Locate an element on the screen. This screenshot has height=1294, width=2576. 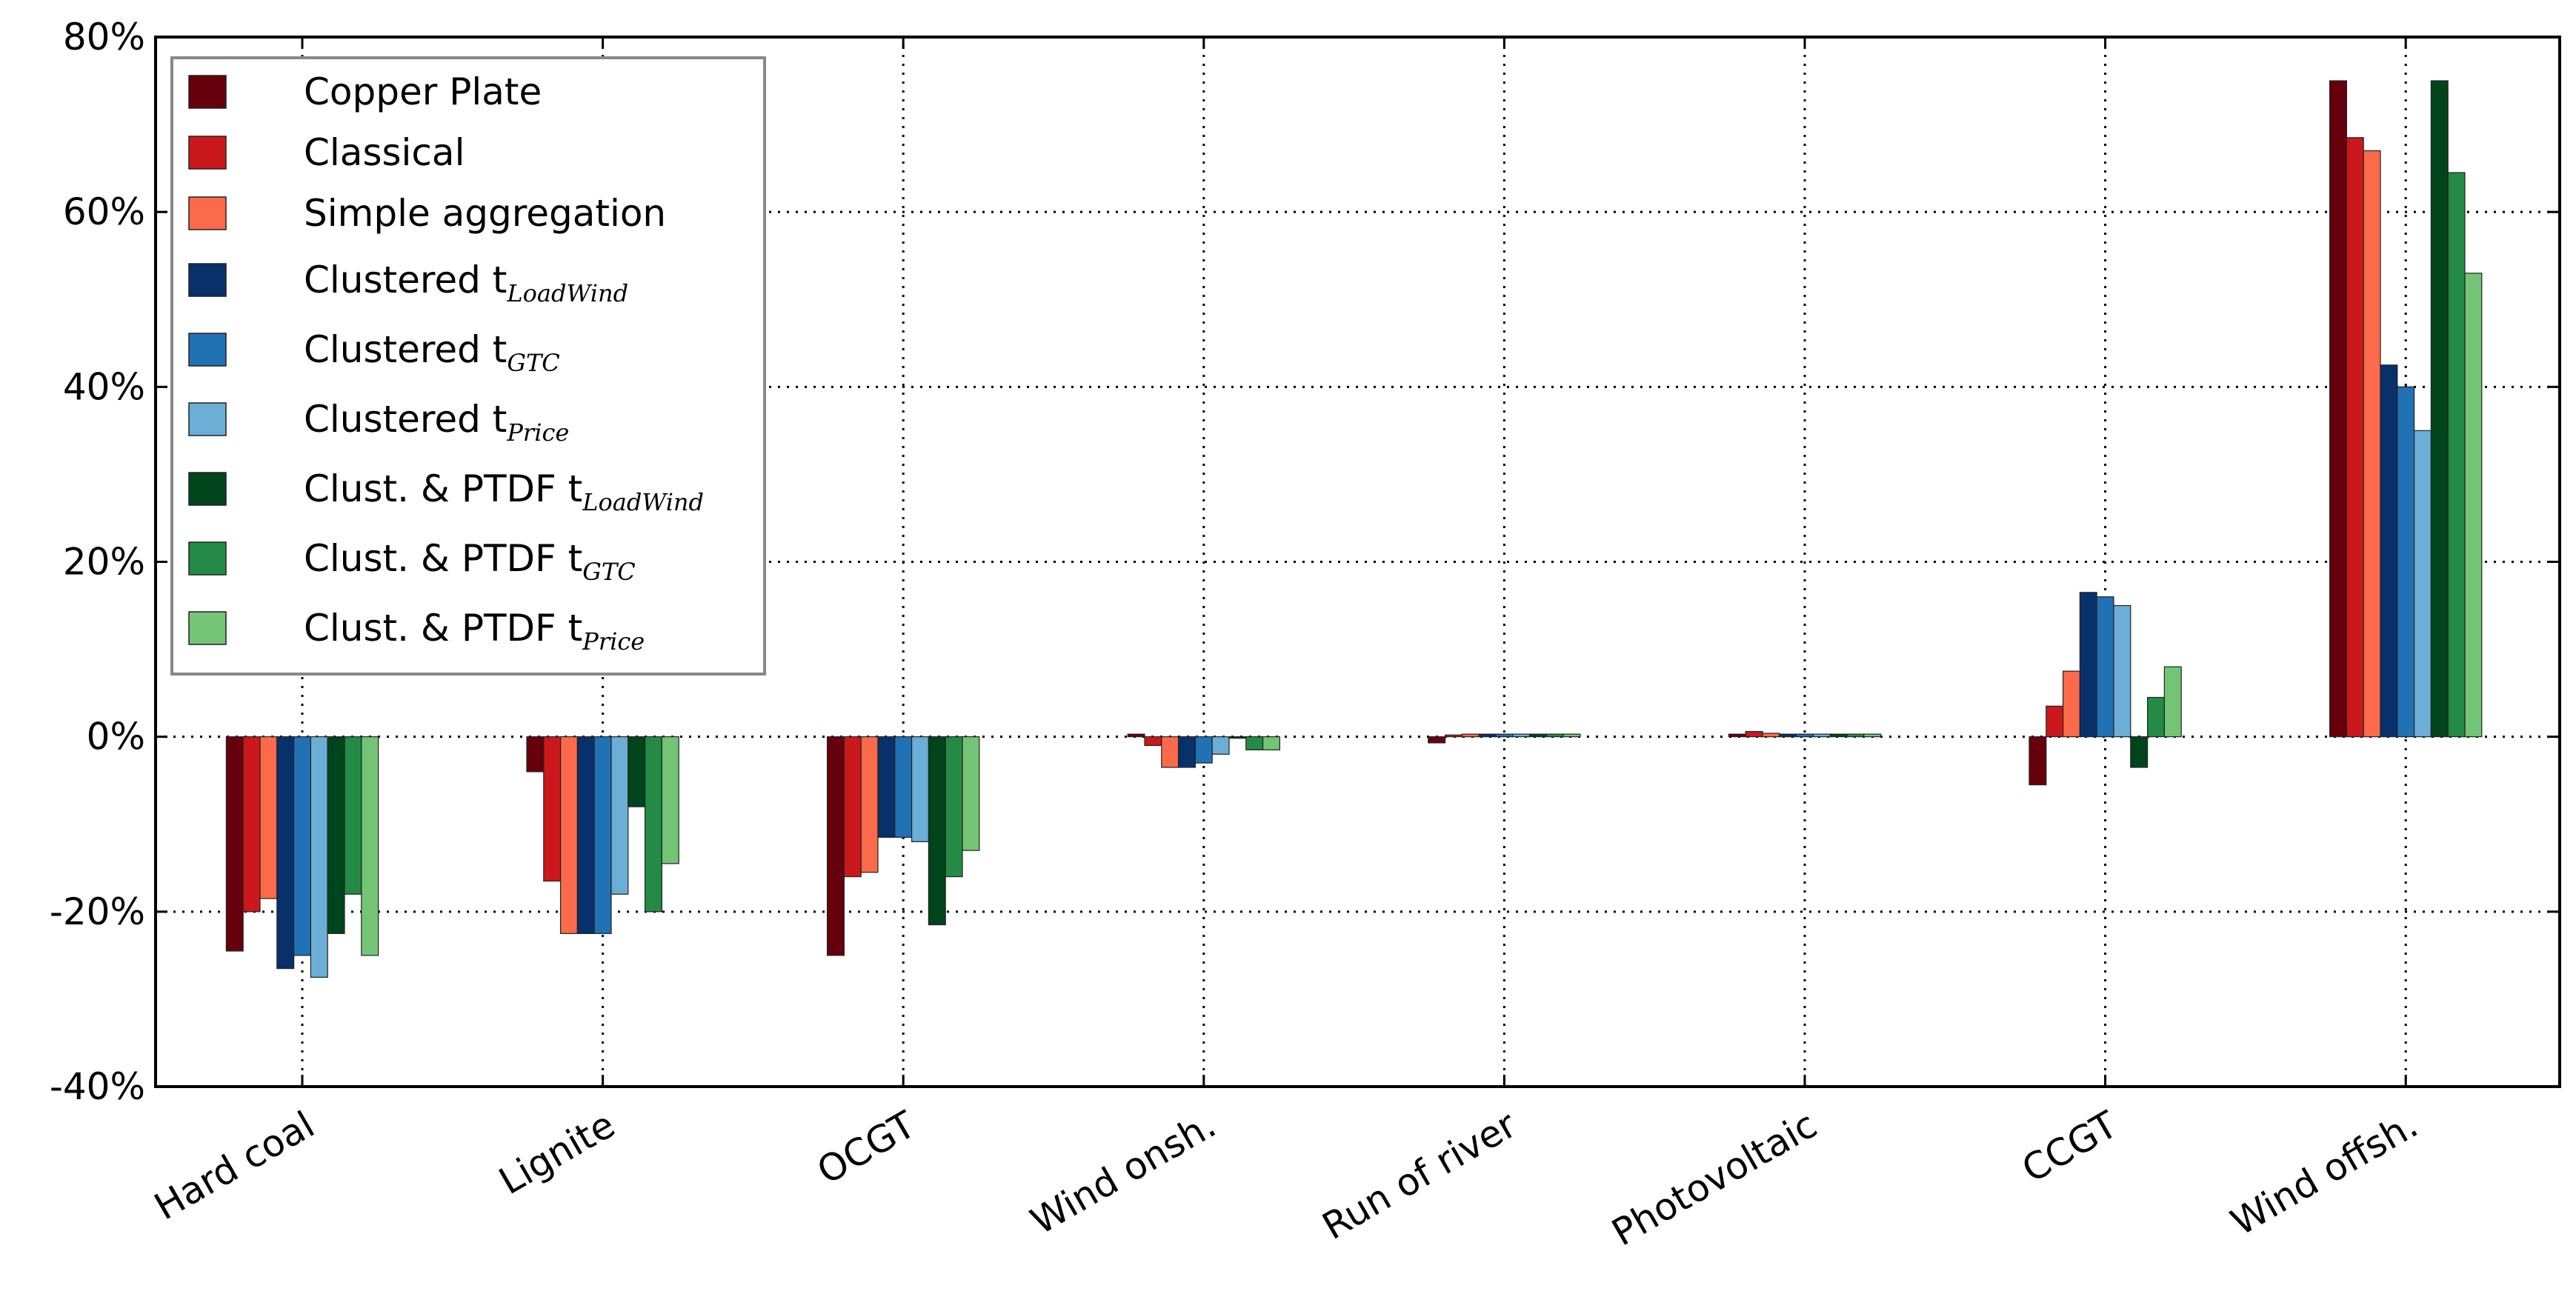
y-tick-label: 40% is located at coordinates (104, 386).